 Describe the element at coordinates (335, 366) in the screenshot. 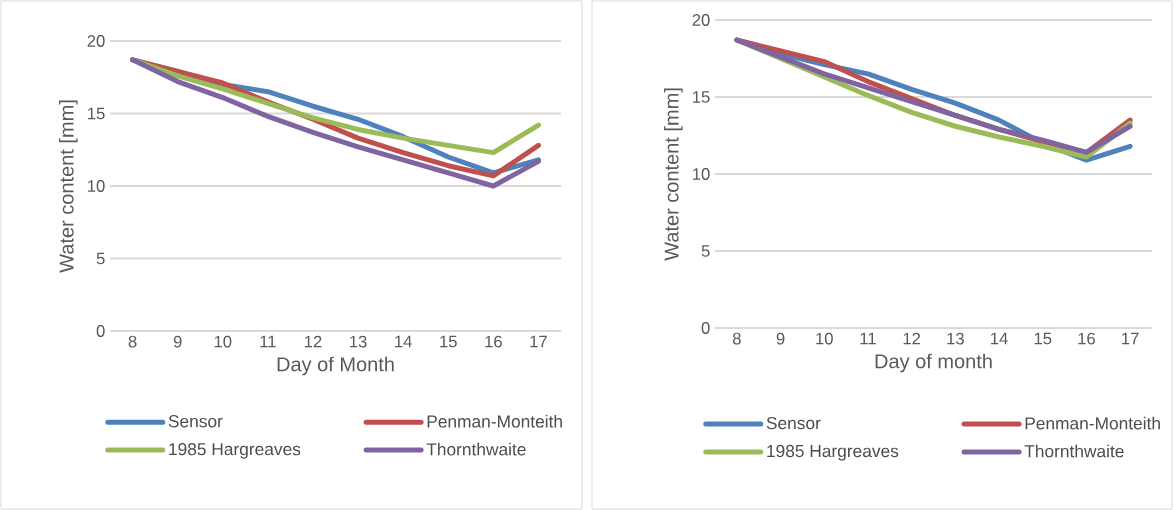

I see `x-axis-title: Day of Month` at that location.